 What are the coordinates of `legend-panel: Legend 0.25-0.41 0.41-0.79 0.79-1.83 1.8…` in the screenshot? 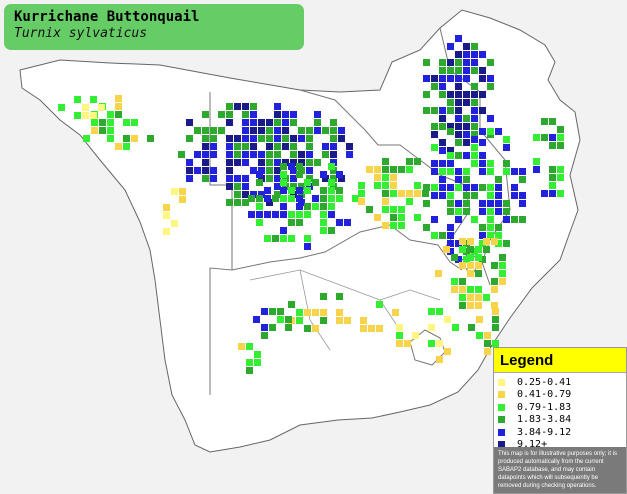 It's located at (560, 420).